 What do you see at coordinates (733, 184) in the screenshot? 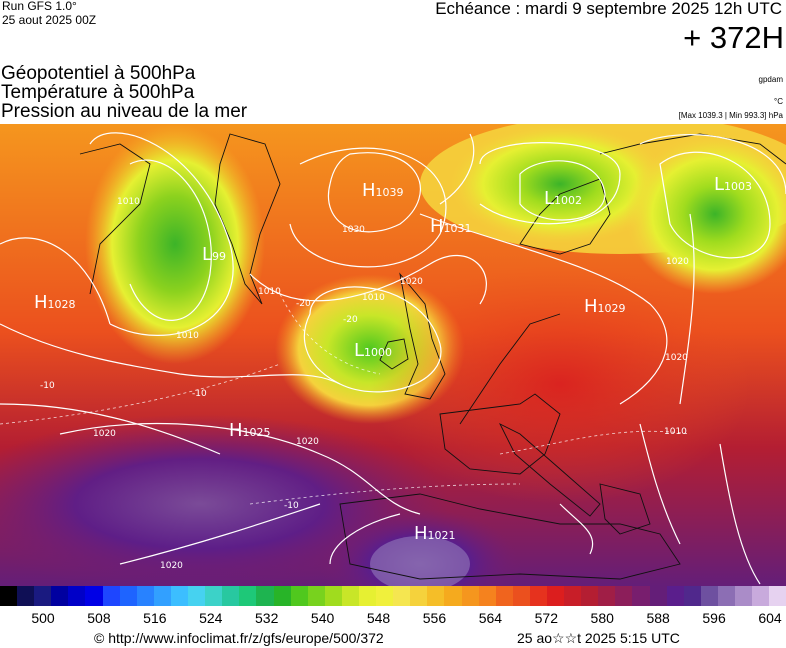
I see `svg-text: L1003` at bounding box center [733, 184].